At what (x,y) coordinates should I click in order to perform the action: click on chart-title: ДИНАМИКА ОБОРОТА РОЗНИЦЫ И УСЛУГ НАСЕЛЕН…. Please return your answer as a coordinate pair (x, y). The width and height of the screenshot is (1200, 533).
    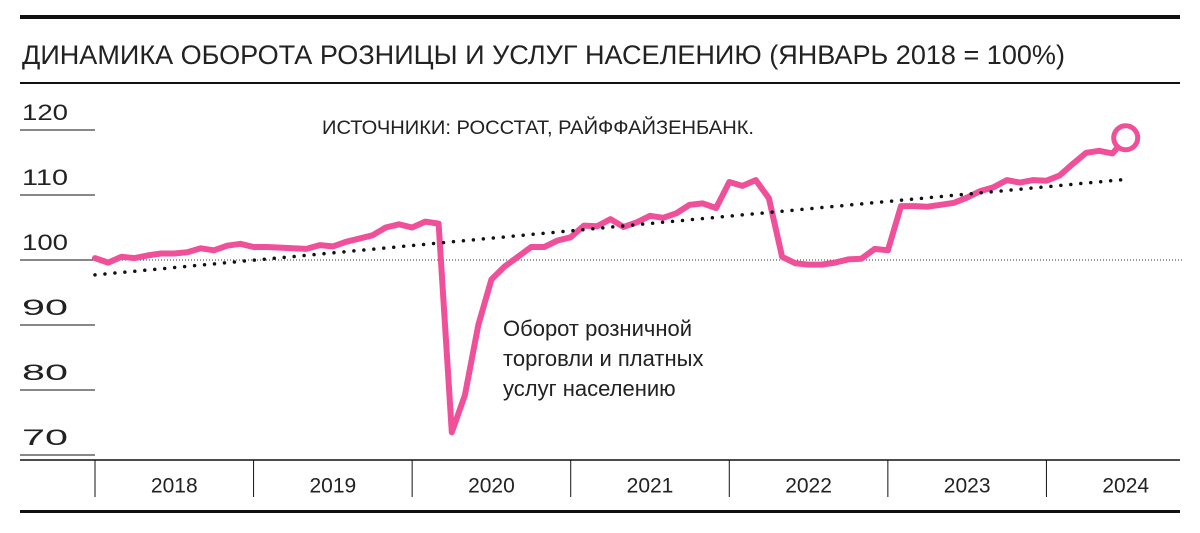
    Looking at the image, I should click on (543, 55).